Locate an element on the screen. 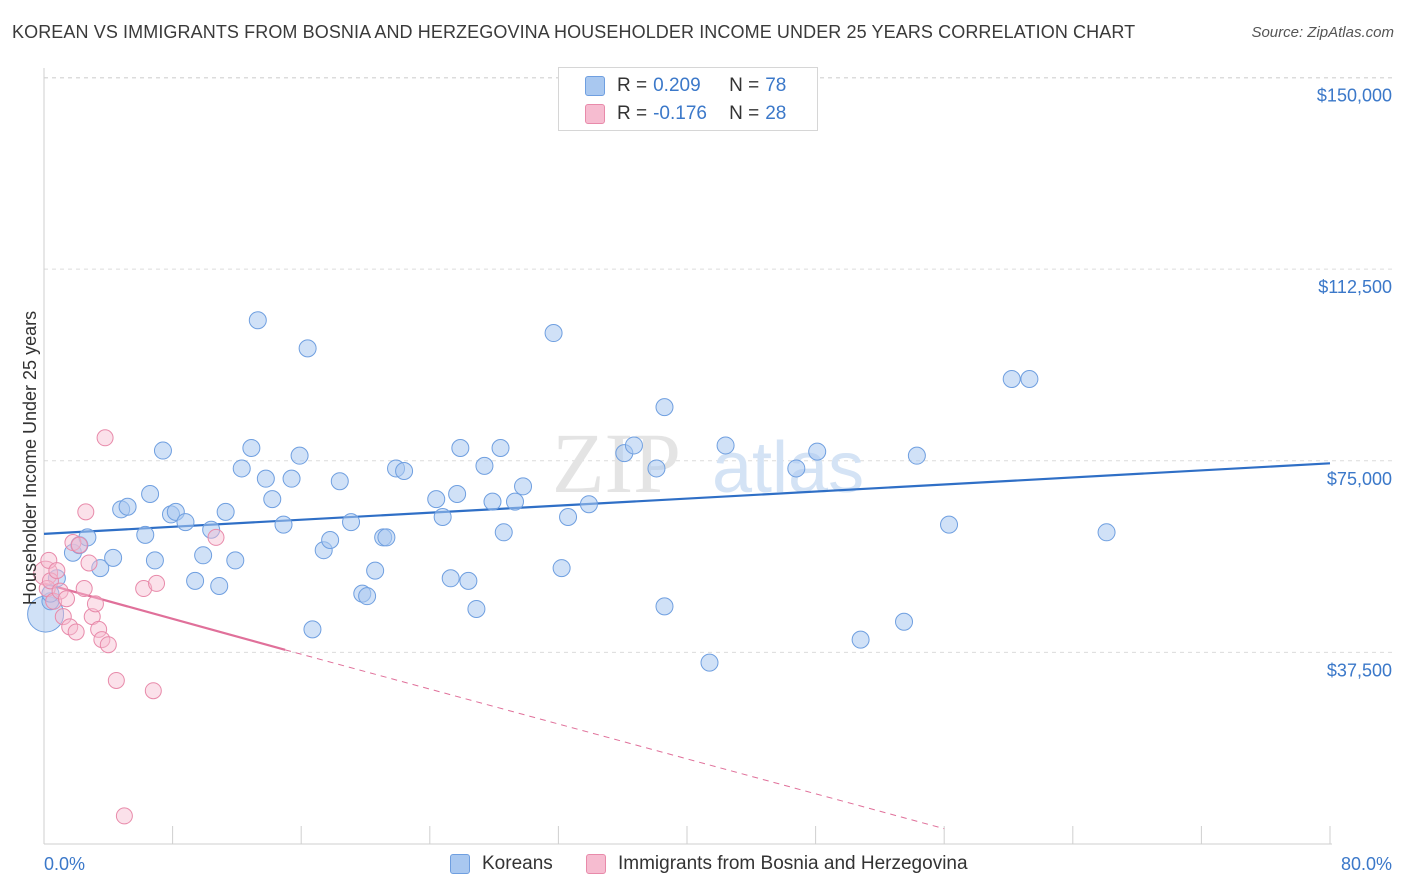 This screenshot has width=1406, height=892. y-tick-label: $75,000 is located at coordinates (1359, 479).